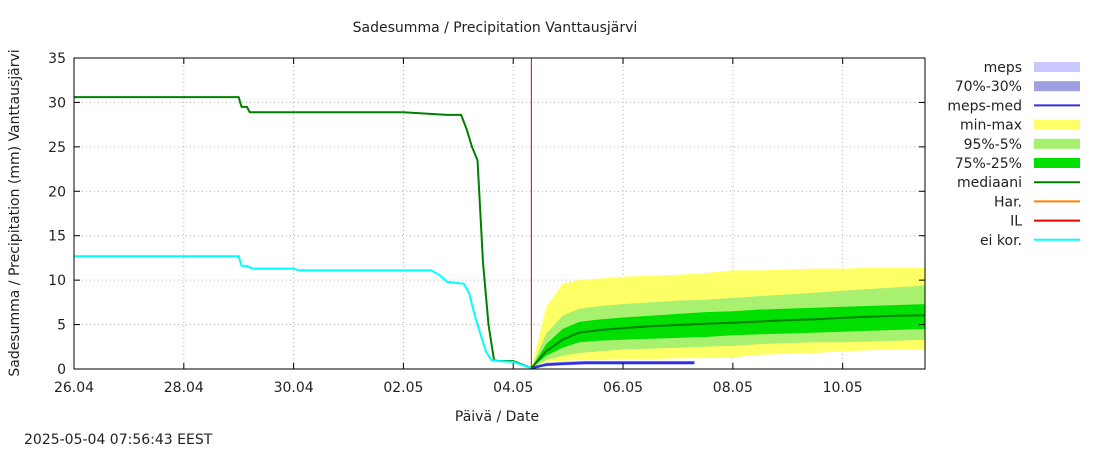  I want to click on legend-label-ei-kor: ei kor., so click(1001, 241).